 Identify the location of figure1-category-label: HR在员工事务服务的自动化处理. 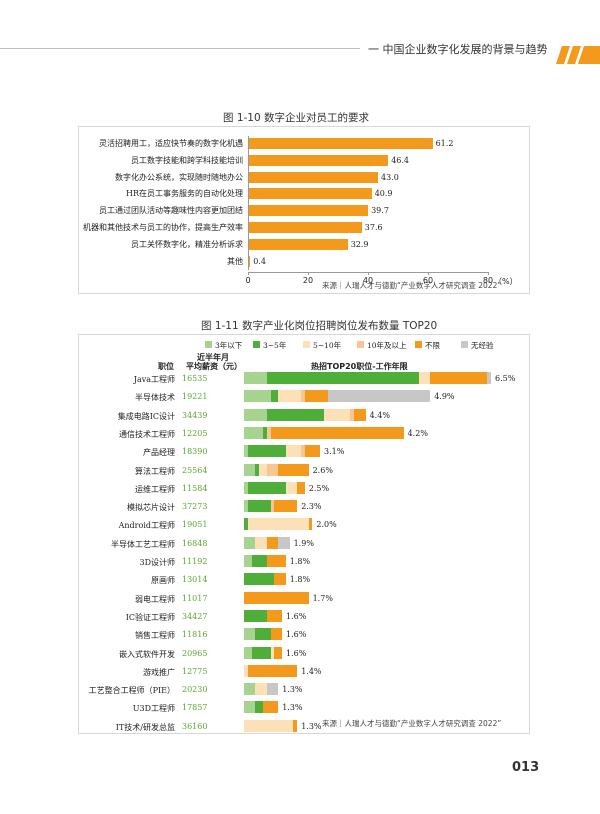
(184, 194).